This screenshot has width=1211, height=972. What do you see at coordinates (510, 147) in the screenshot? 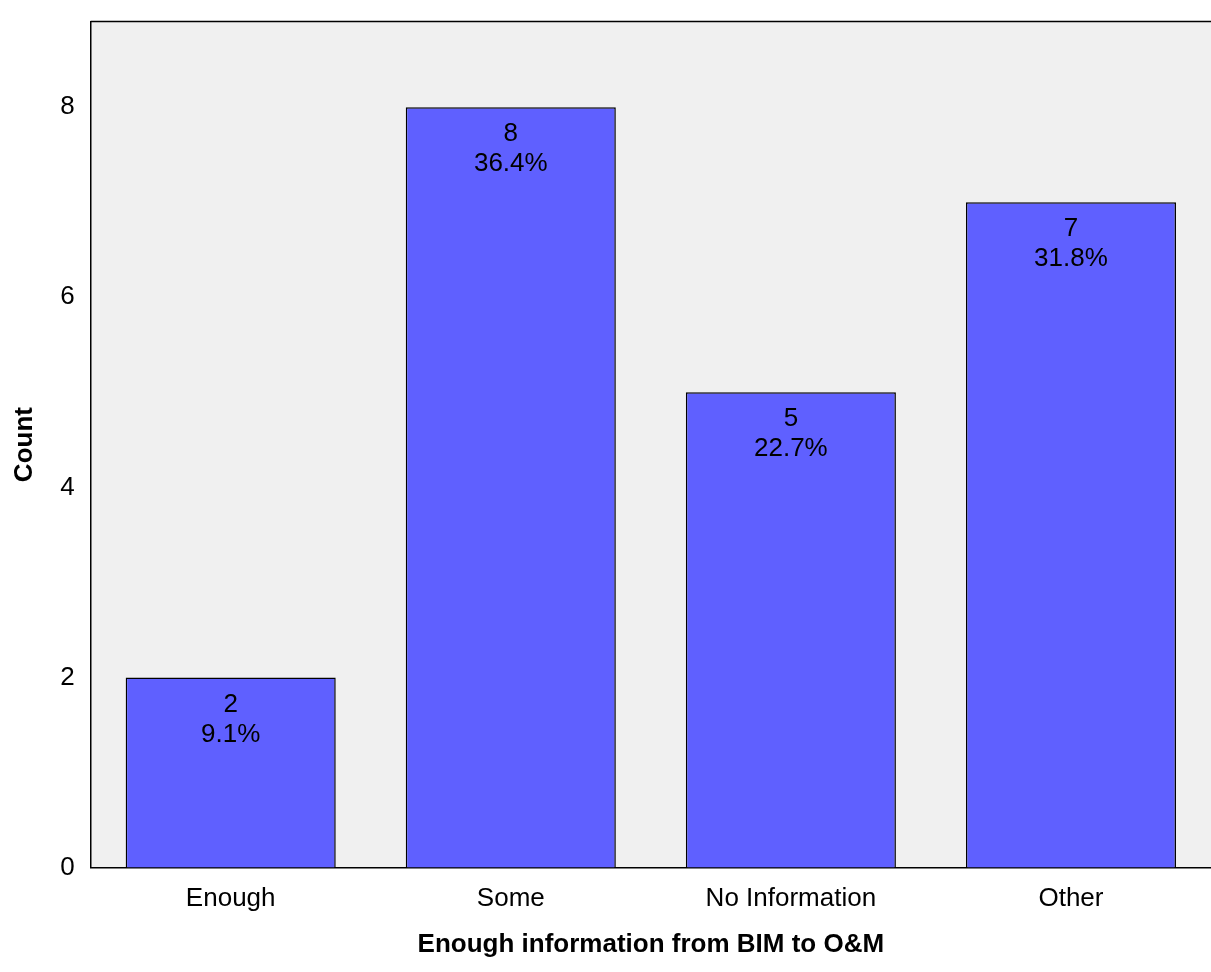
I see `data-label: 8 36.4%` at bounding box center [510, 147].